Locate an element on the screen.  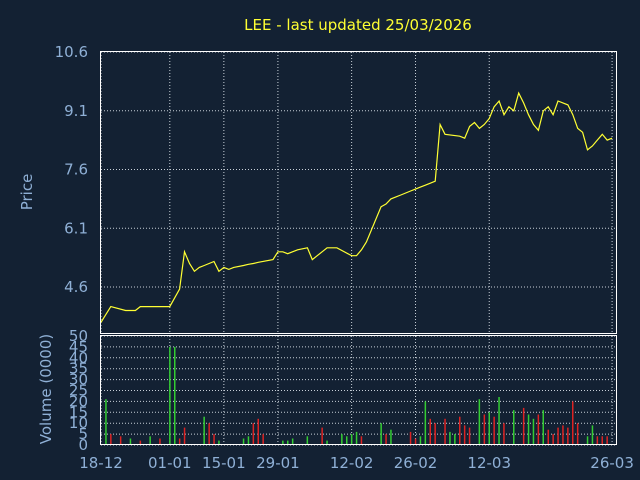
volume-tick-label: 30 is located at coordinates (78, 380).